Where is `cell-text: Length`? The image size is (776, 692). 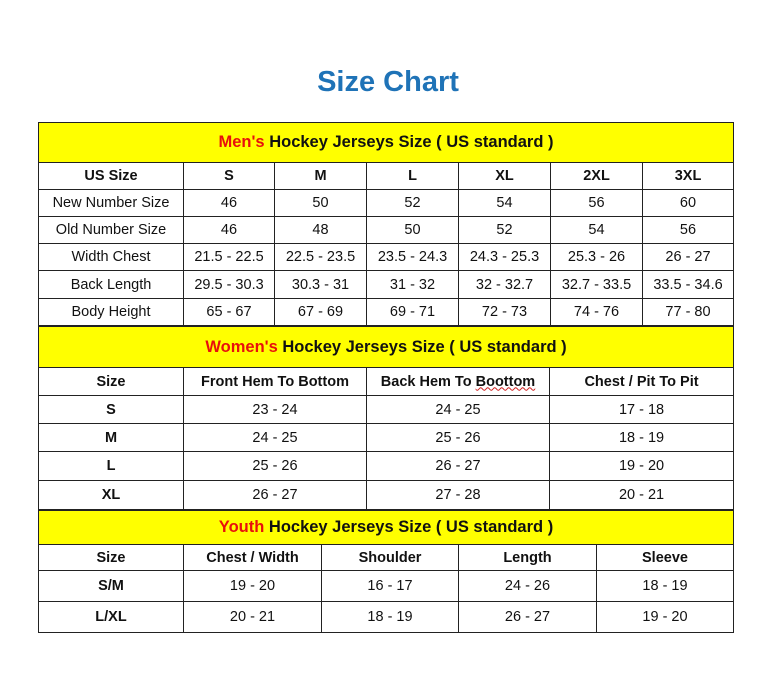
cell-text: Length is located at coordinates (527, 557).